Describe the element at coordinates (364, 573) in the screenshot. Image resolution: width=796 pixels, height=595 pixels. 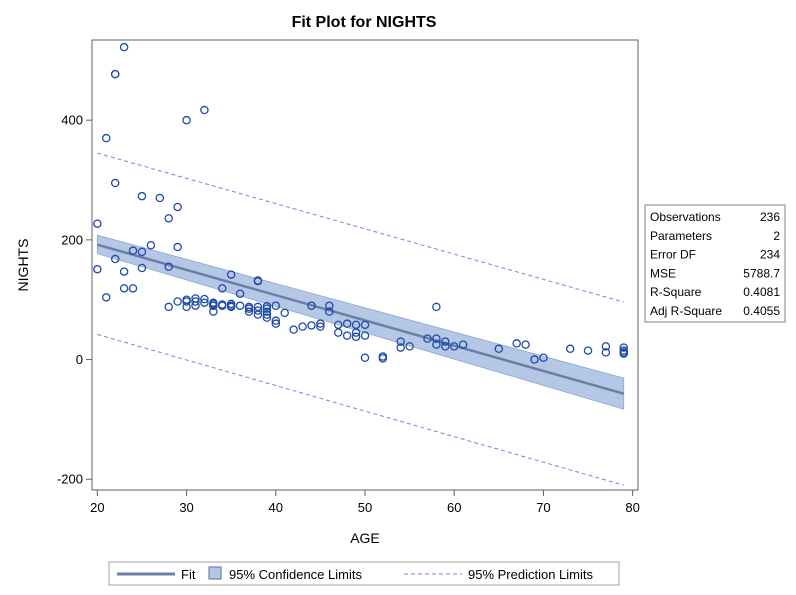
I see `legend-frame` at that location.